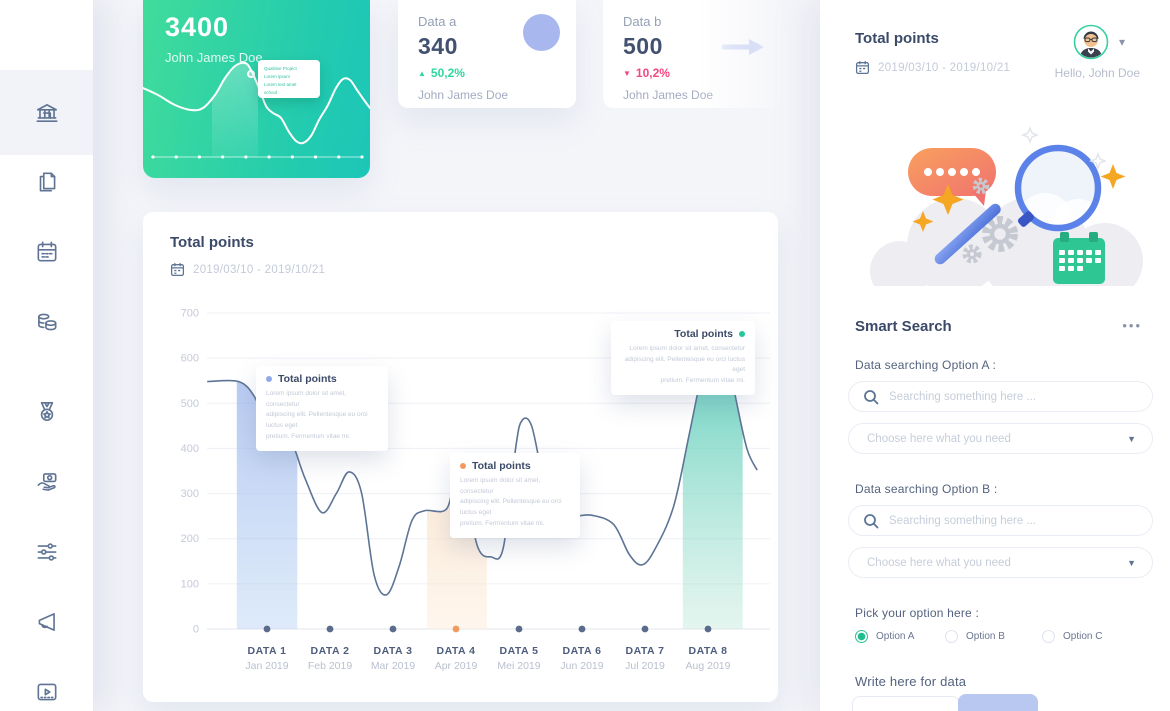  I want to click on right-panel-date-range: 2019/03/10 - 2019/10/21, so click(932, 67).